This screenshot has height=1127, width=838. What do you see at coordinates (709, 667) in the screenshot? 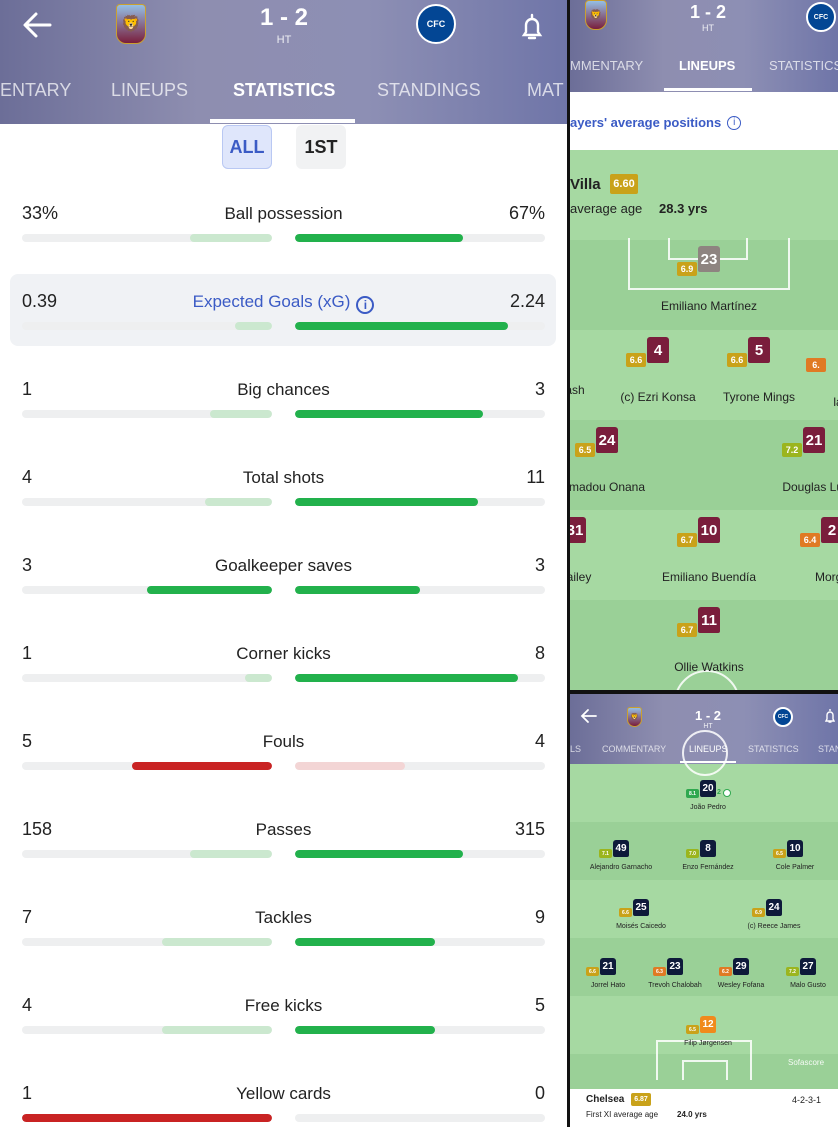
I see `player-name: Ollie Watkins` at bounding box center [709, 667].